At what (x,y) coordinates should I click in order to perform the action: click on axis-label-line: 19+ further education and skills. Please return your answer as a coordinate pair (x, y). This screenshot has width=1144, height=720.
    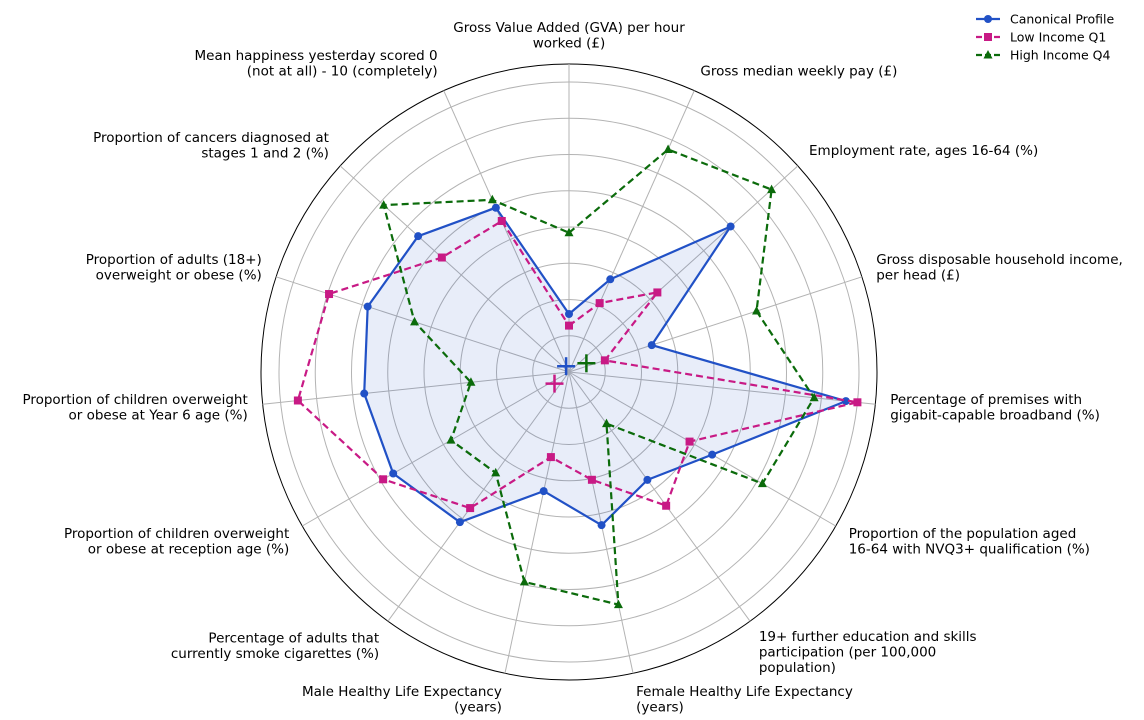
    Looking at the image, I should click on (868, 637).